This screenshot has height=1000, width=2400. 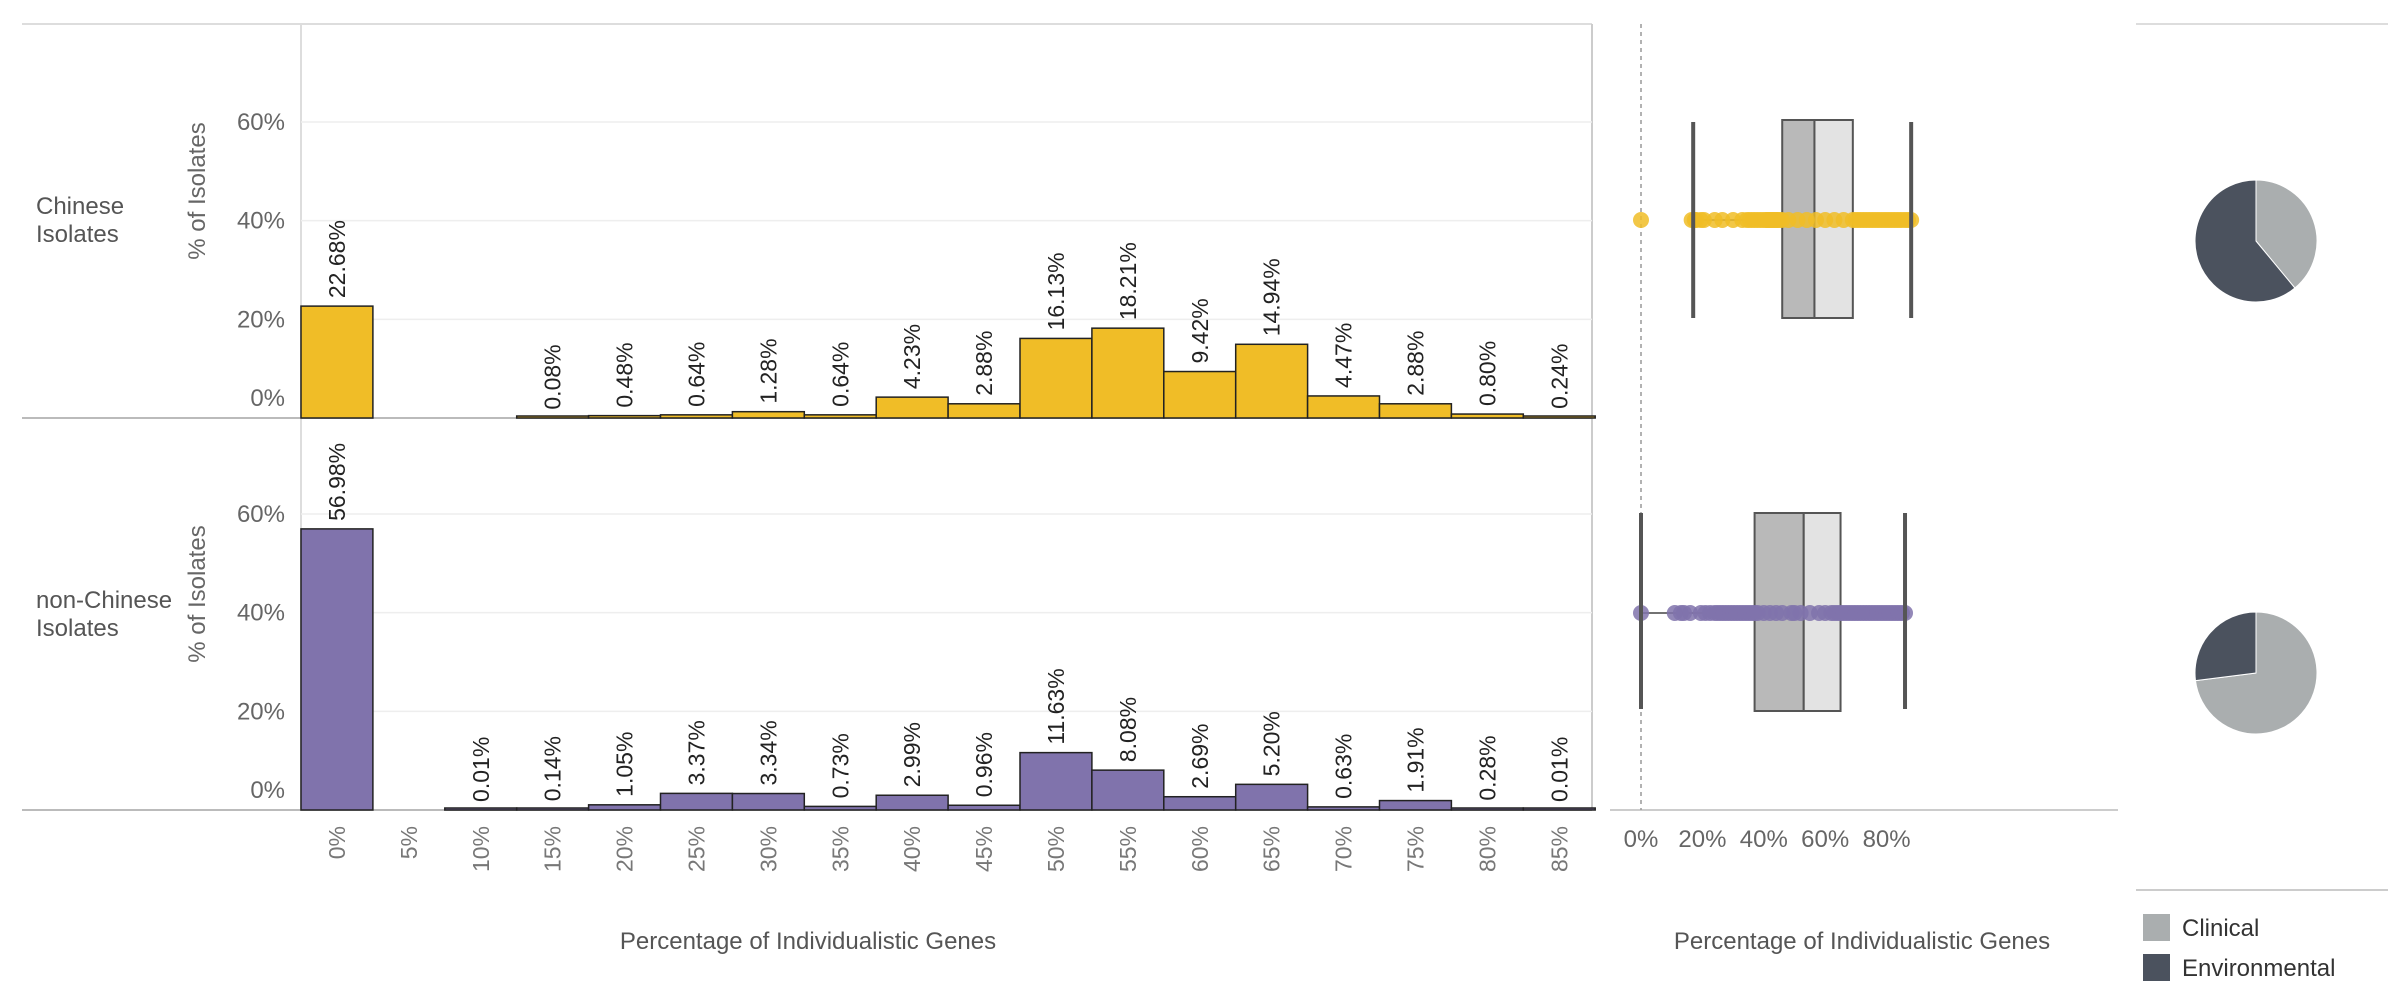 What do you see at coordinates (1344, 355) in the screenshot?
I see `bar-value-label: 4.47%` at bounding box center [1344, 355].